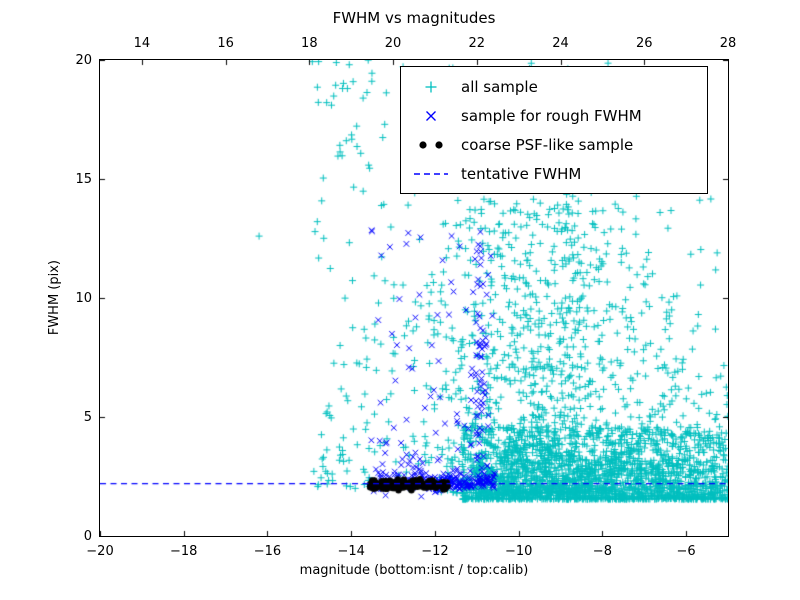  What do you see at coordinates (351, 551) in the screenshot?
I see `x-tick-label-bottom: −14` at bounding box center [351, 551].